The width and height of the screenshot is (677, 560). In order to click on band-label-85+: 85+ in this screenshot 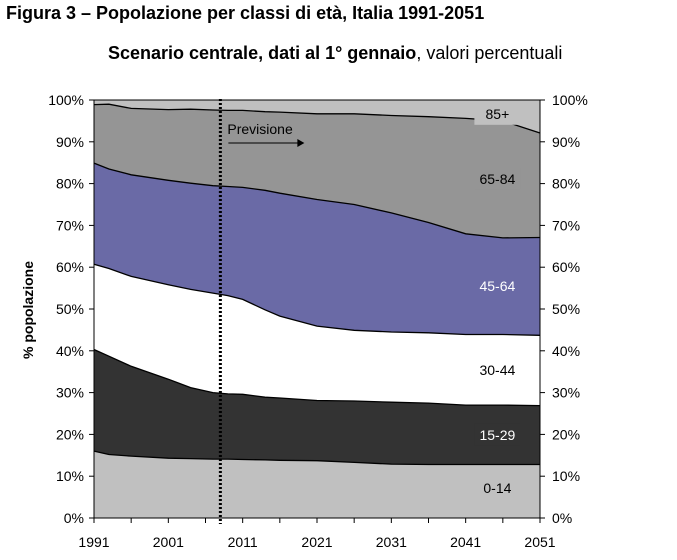, I will do `click(498, 114)`.